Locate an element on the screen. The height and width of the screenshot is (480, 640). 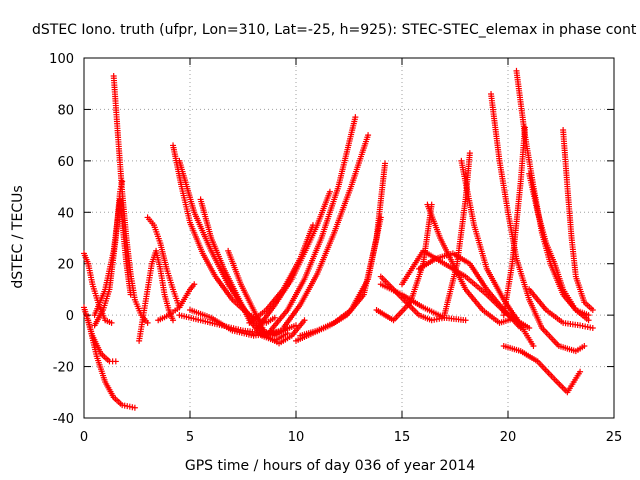
series-arc-p is located at coordinates (281, 274).